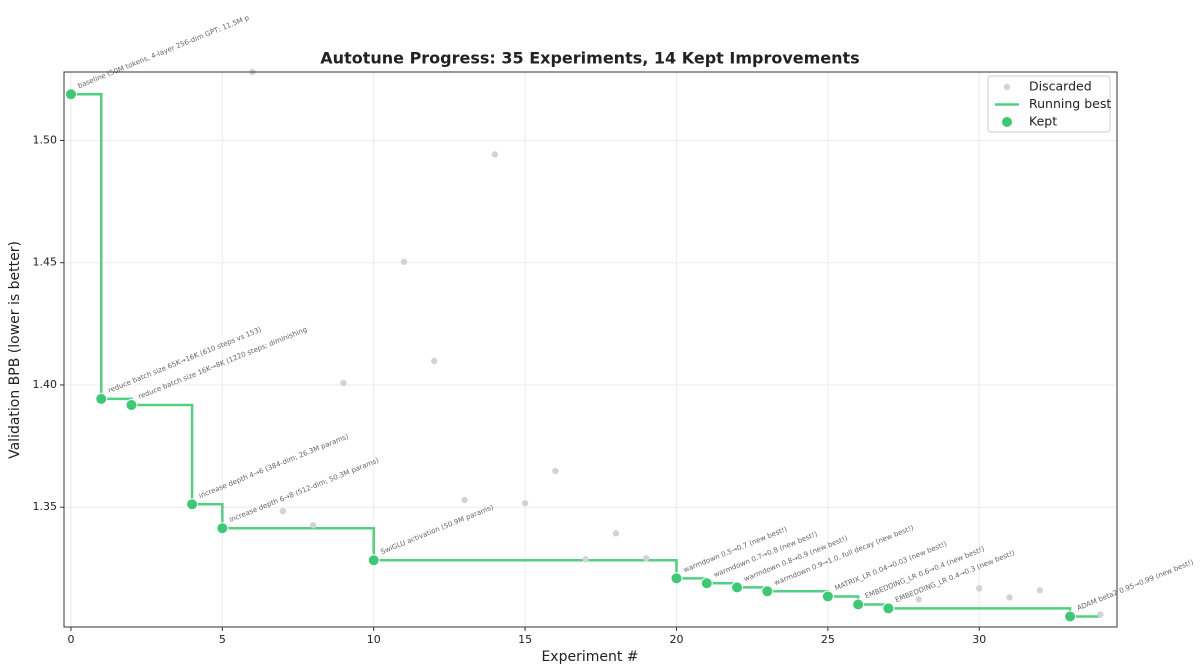 This screenshot has width=1200, height=672. What do you see at coordinates (374, 639) in the screenshot?
I see `x-tick-label: 10` at bounding box center [374, 639].